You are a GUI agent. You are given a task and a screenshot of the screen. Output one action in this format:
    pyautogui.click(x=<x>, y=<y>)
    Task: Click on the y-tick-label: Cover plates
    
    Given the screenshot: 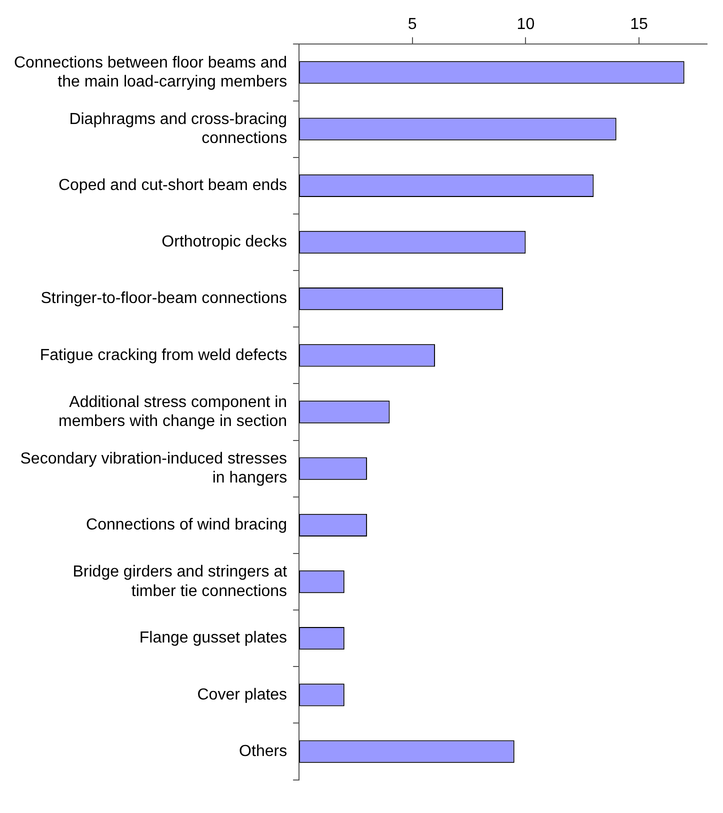 What is the action you would take?
    pyautogui.click(x=242, y=695)
    